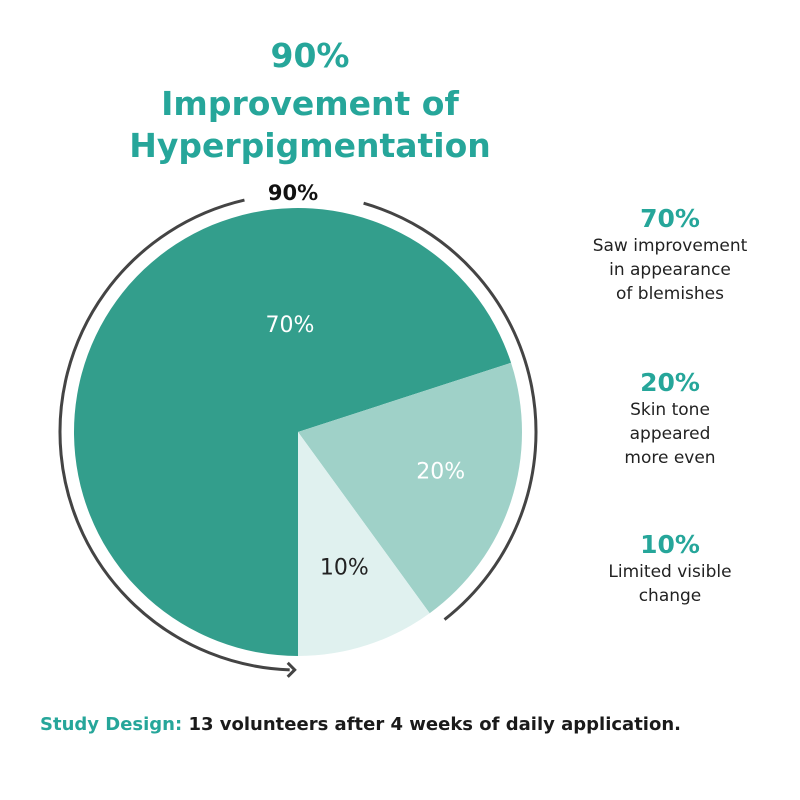  I want to click on legend-description-line: Skin tone, so click(670, 410).